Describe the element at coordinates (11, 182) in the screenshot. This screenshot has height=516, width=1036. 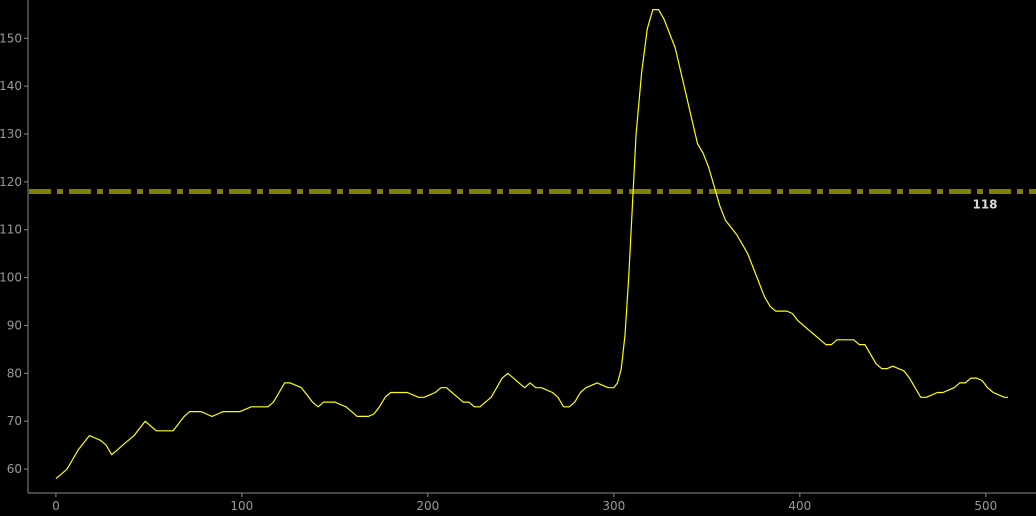
I see `y-tick-label: 120` at that location.